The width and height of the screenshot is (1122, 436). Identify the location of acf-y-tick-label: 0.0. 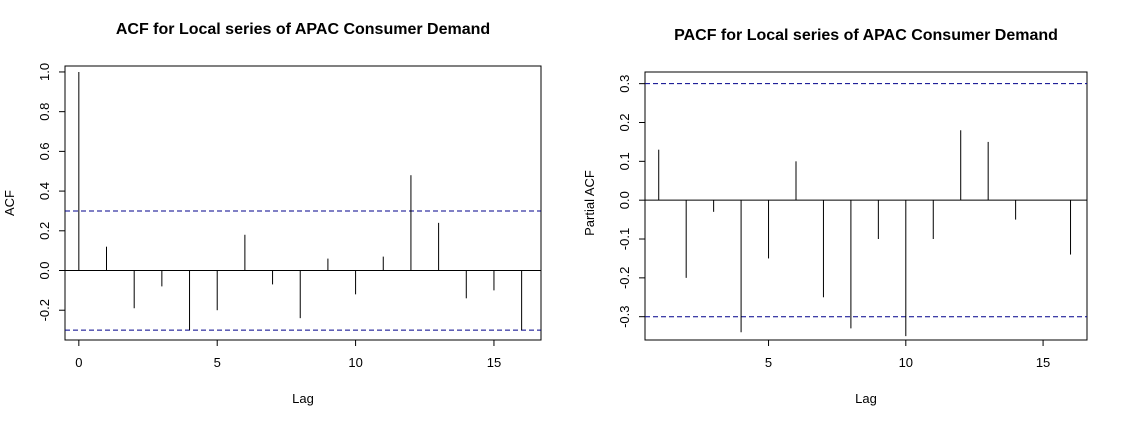
(44, 270).